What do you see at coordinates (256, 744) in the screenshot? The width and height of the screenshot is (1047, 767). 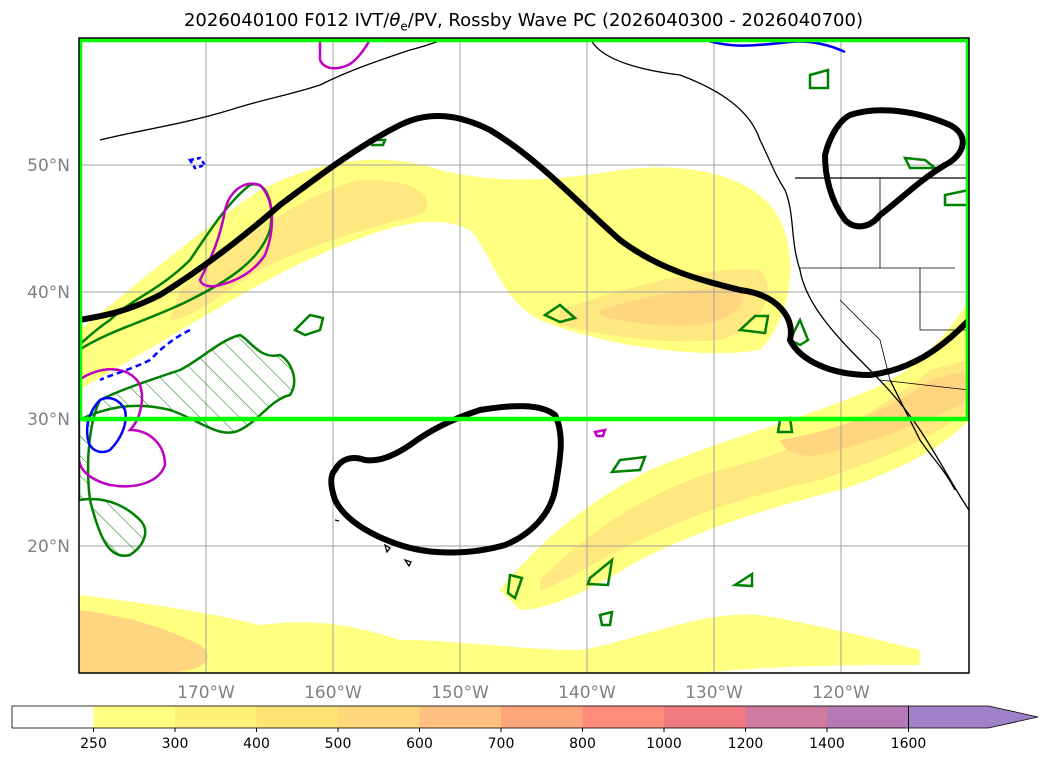 I see `colorbar-tick-label: 400` at bounding box center [256, 744].